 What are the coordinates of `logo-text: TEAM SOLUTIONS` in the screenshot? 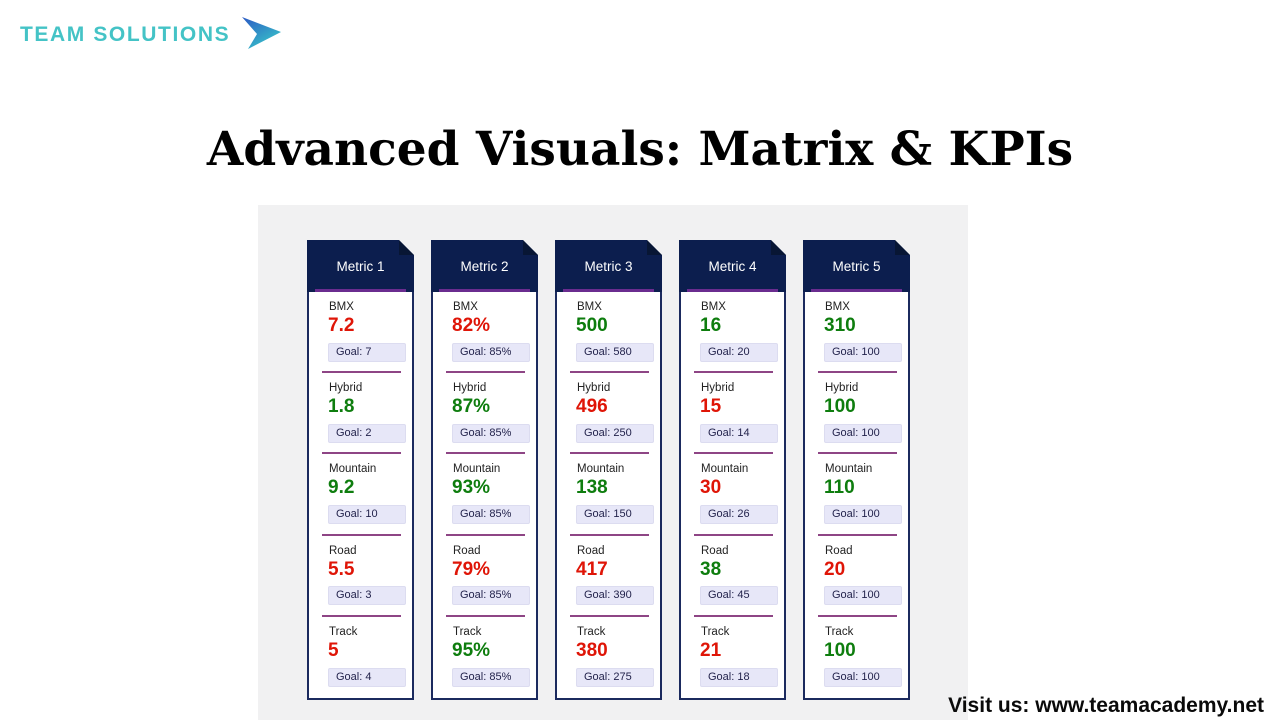 It's located at (125, 34).